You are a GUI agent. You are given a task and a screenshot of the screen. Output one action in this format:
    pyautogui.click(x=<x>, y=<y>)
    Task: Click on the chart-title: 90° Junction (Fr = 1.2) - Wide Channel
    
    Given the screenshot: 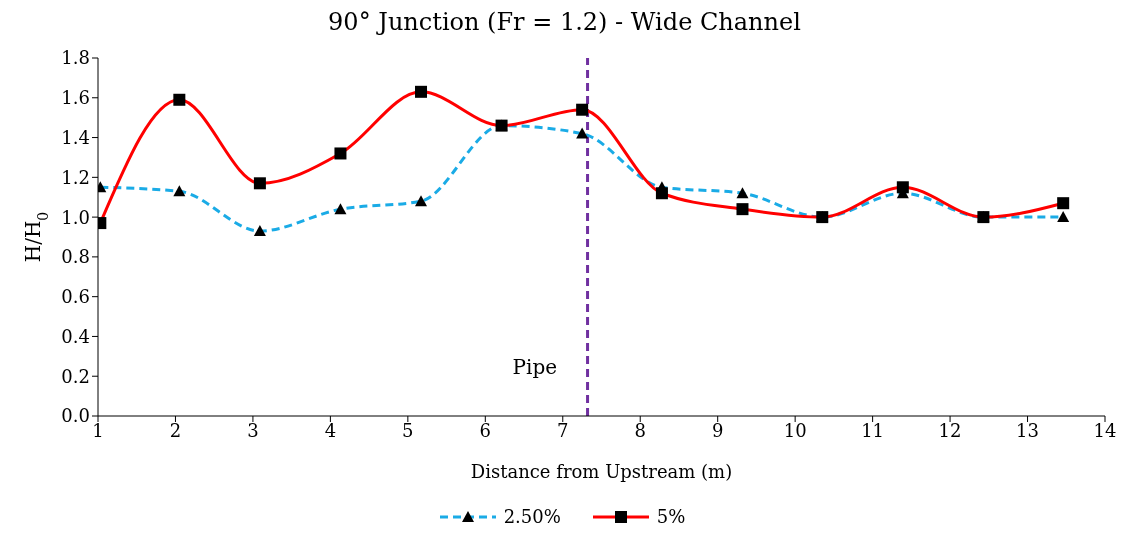 What is the action you would take?
    pyautogui.click(x=564, y=23)
    